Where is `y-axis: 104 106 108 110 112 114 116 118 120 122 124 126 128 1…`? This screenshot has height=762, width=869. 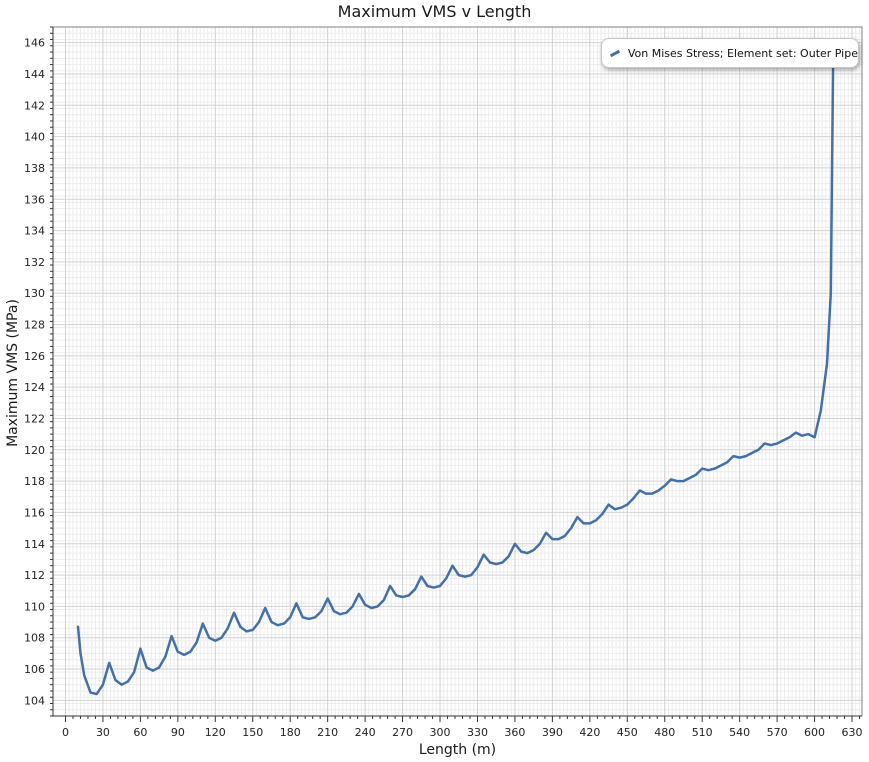
y-axis: 104 106 108 110 112 114 116 118 120 122 124 126 128 1… is located at coordinates (39, 371).